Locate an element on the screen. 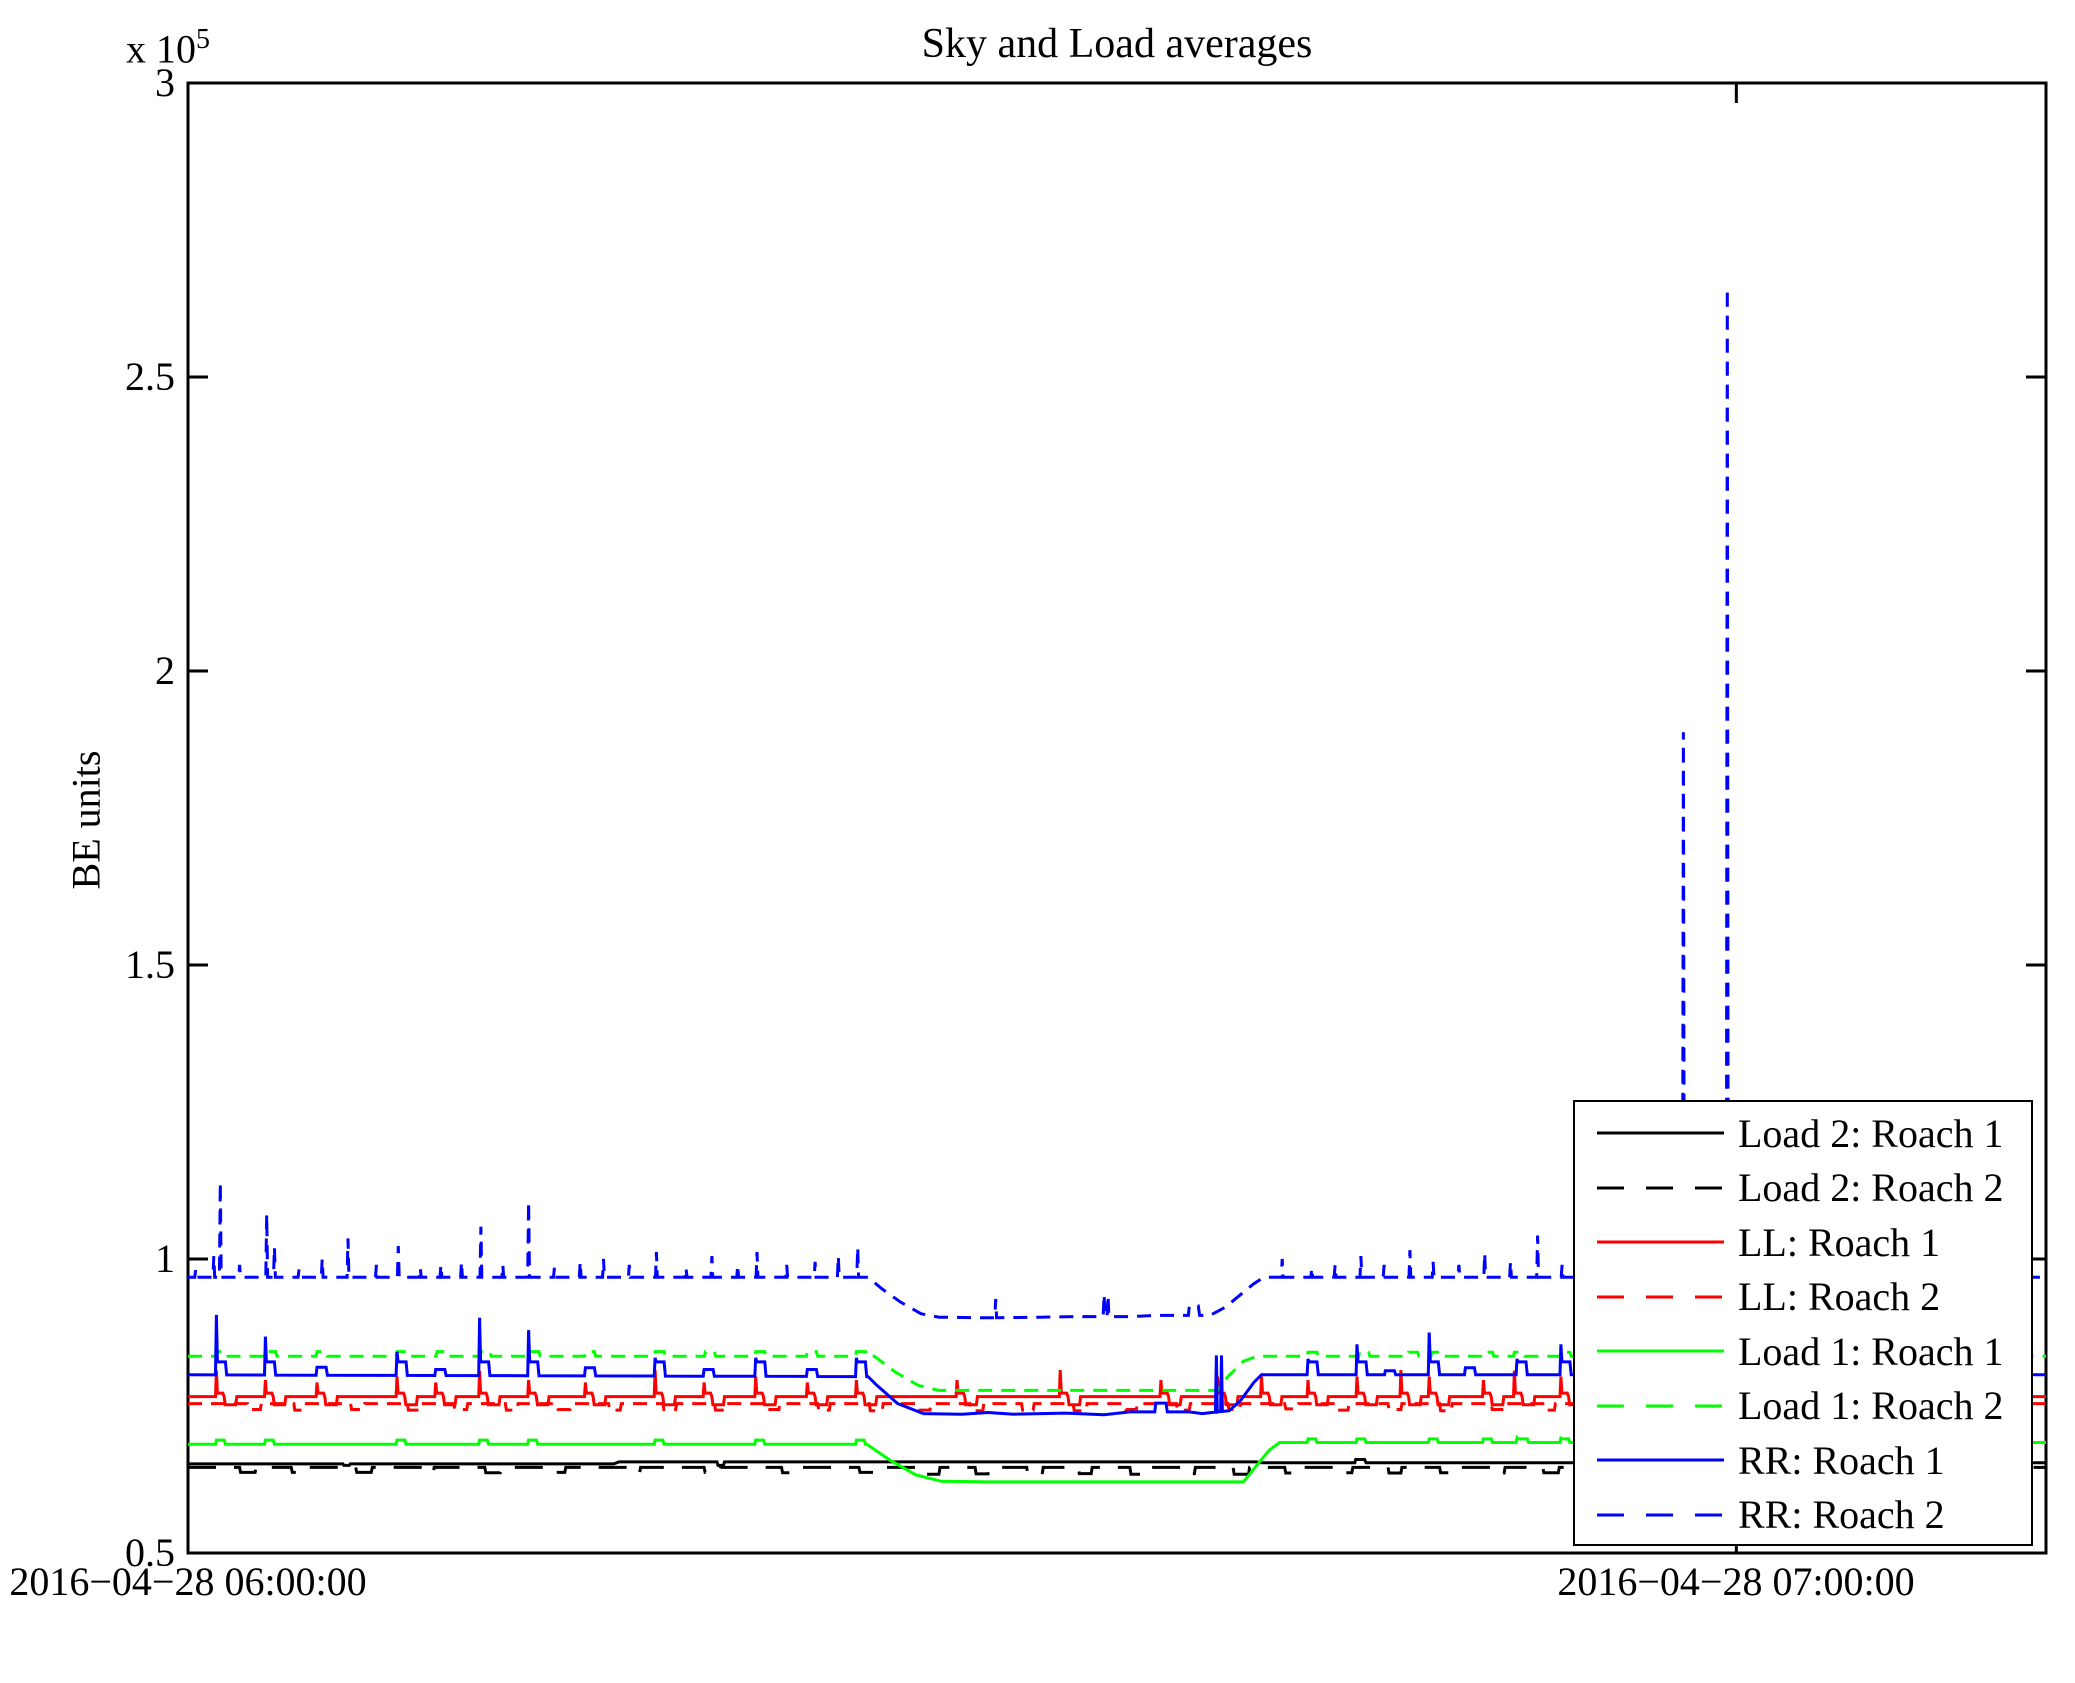 The image size is (2075, 1683). legend-item-load2-roach2: Load 2: Roach 2 is located at coordinates (1803, 1188).